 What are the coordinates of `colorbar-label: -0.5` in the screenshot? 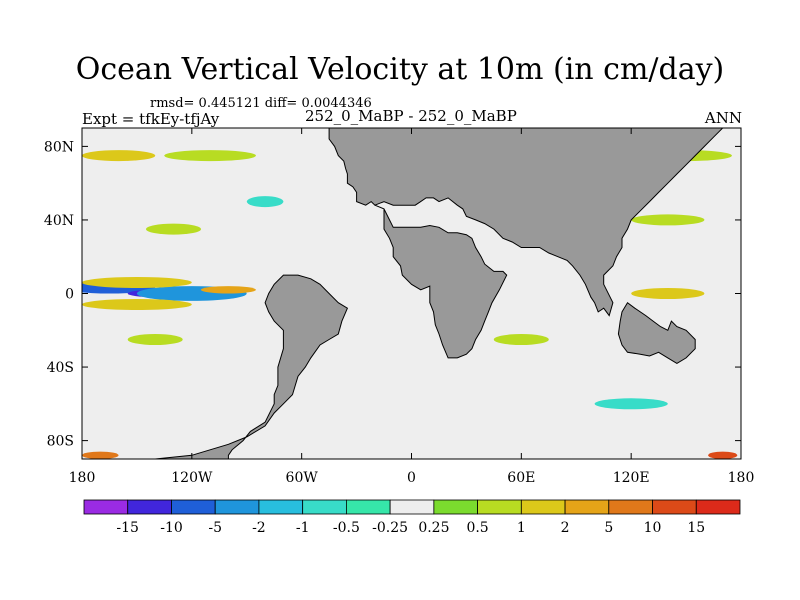 It's located at (346, 528).